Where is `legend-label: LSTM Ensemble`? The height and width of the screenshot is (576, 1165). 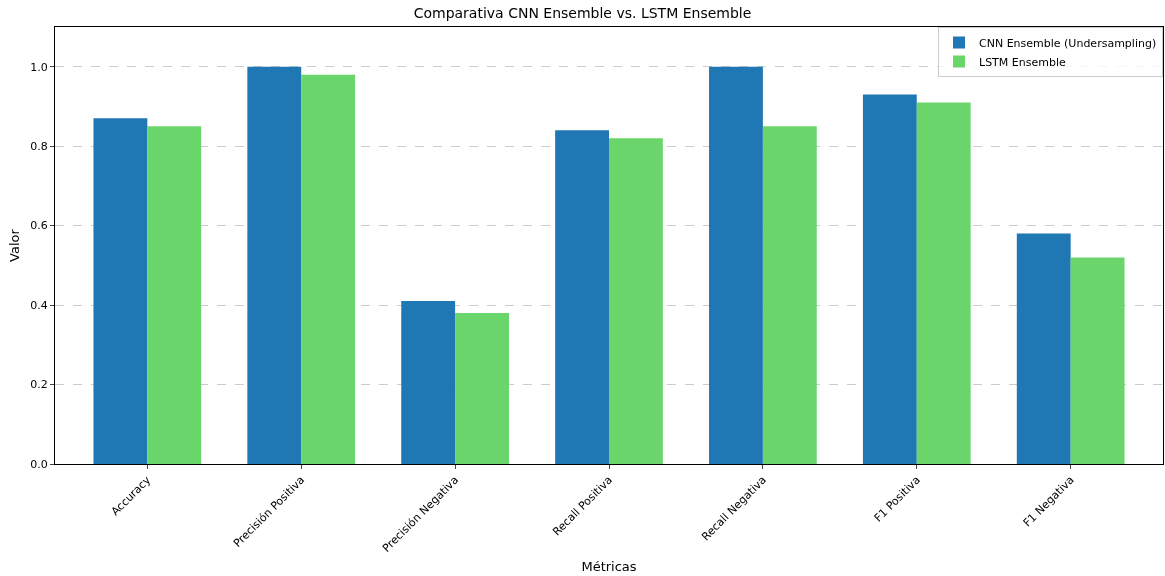
legend-label: LSTM Ensemble is located at coordinates (1022, 62).